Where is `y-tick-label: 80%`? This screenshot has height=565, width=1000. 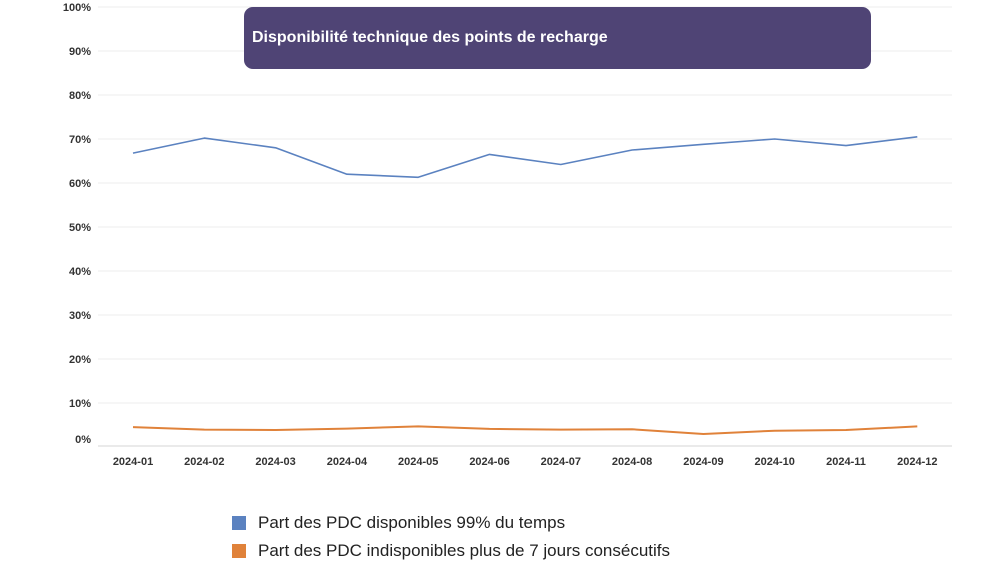
y-tick-label: 80% is located at coordinates (80, 96).